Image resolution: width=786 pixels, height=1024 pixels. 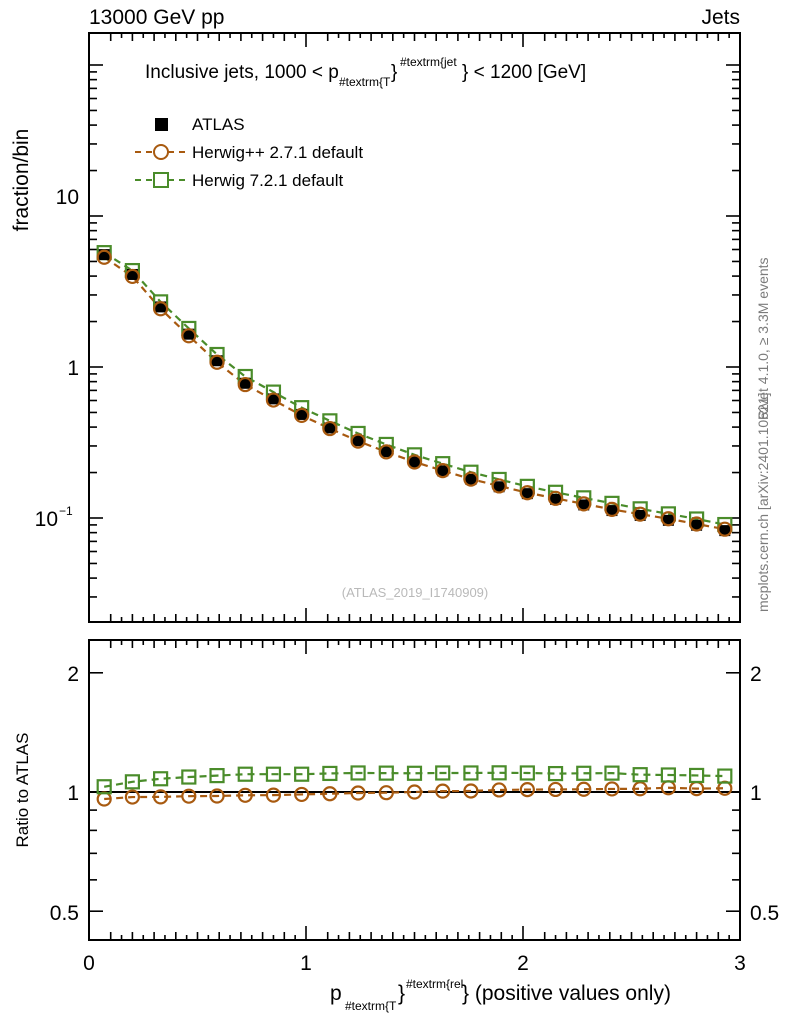 What do you see at coordinates (242, 72) in the screenshot?
I see `title-pre: Inclusive jets, 1000 < p` at bounding box center [242, 72].